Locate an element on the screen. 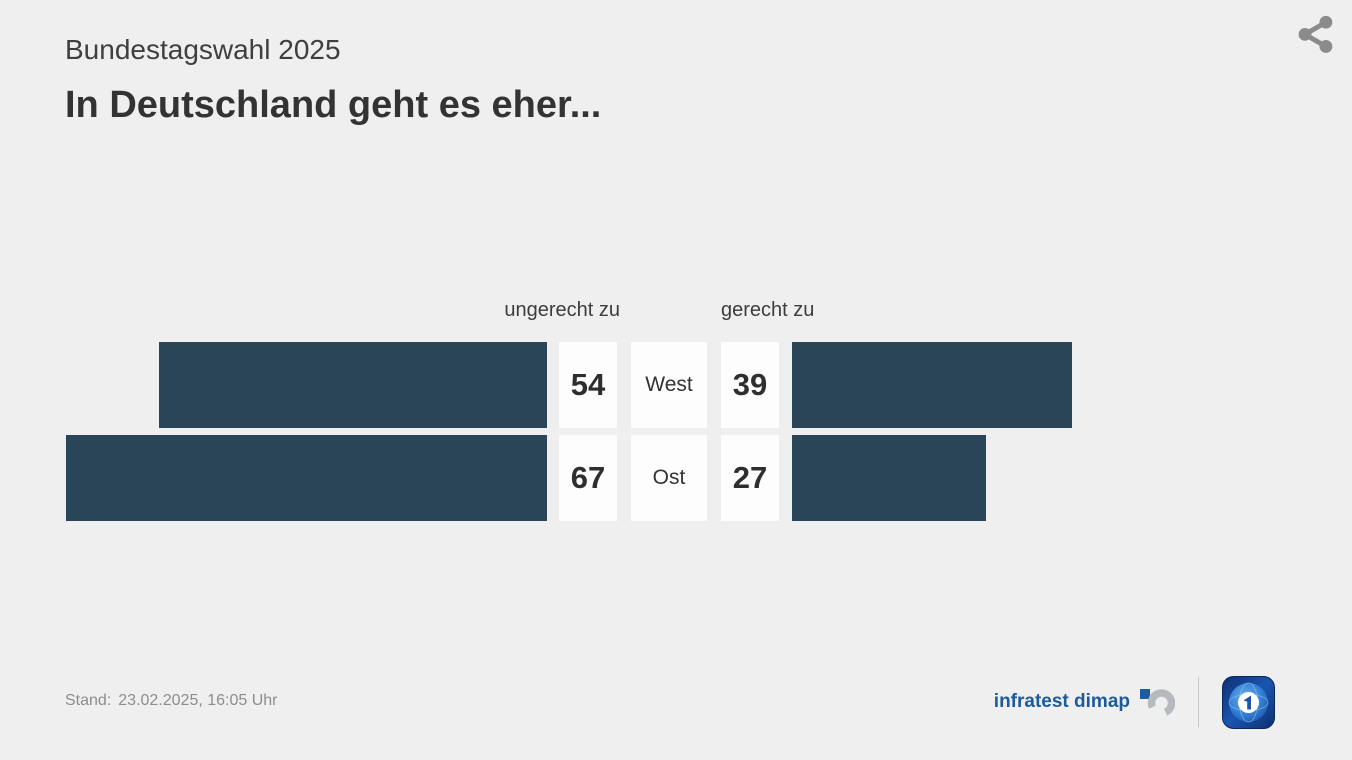 The height and width of the screenshot is (760, 1352). share-icon is located at coordinates (1315, 34).